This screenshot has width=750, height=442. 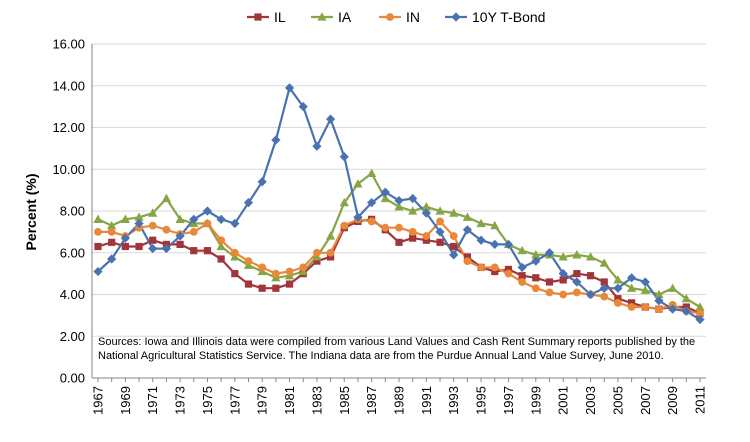 I want to click on x-tick-label: 1983, so click(x=316, y=400).